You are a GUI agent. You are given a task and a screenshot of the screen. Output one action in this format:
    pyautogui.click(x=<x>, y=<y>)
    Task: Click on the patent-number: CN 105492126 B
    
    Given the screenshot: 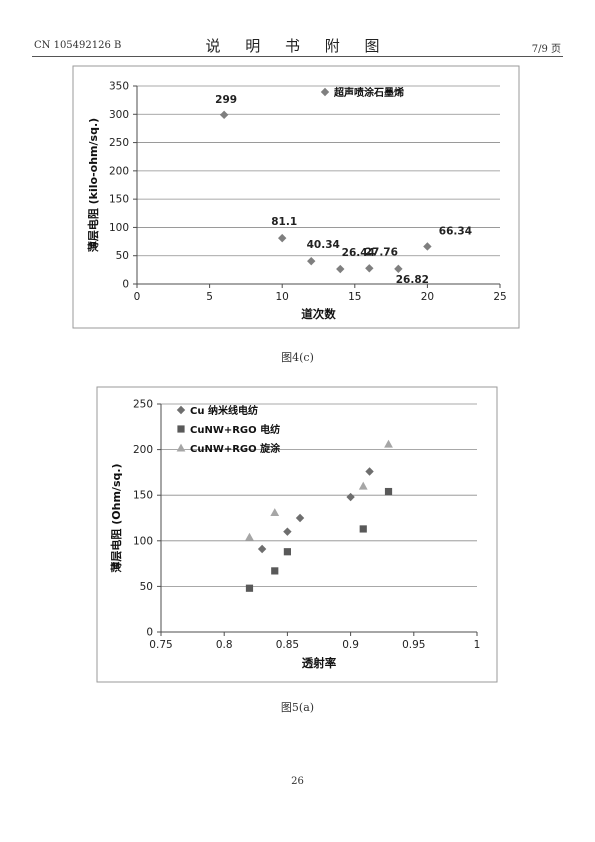 What is the action you would take?
    pyautogui.click(x=78, y=45)
    